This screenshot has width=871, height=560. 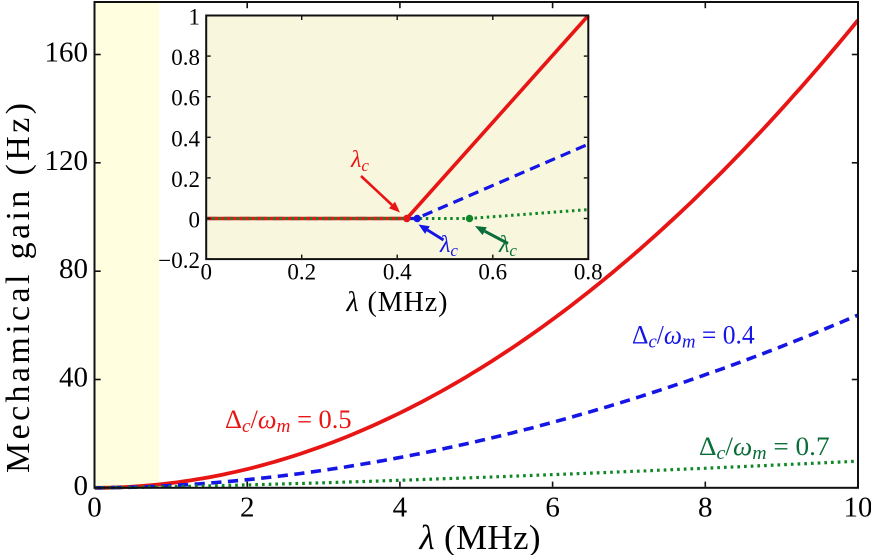 What do you see at coordinates (247, 508) in the screenshot?
I see `svg-text: 2` at bounding box center [247, 508].